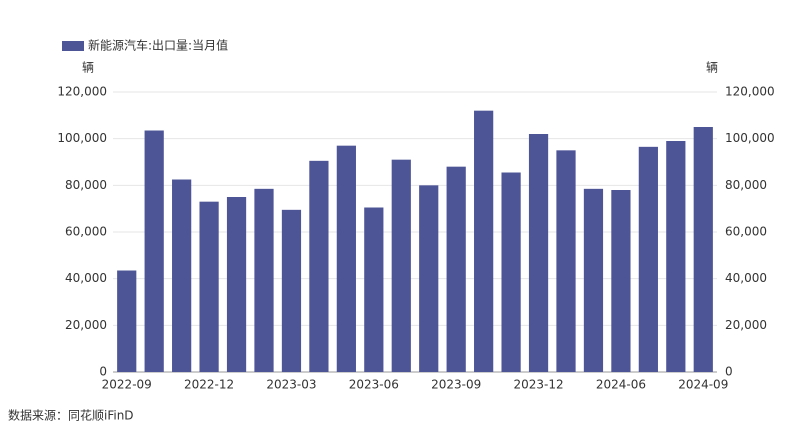 The width and height of the screenshot is (800, 444). I want to click on y-tick-label: 80,000, so click(86, 185).